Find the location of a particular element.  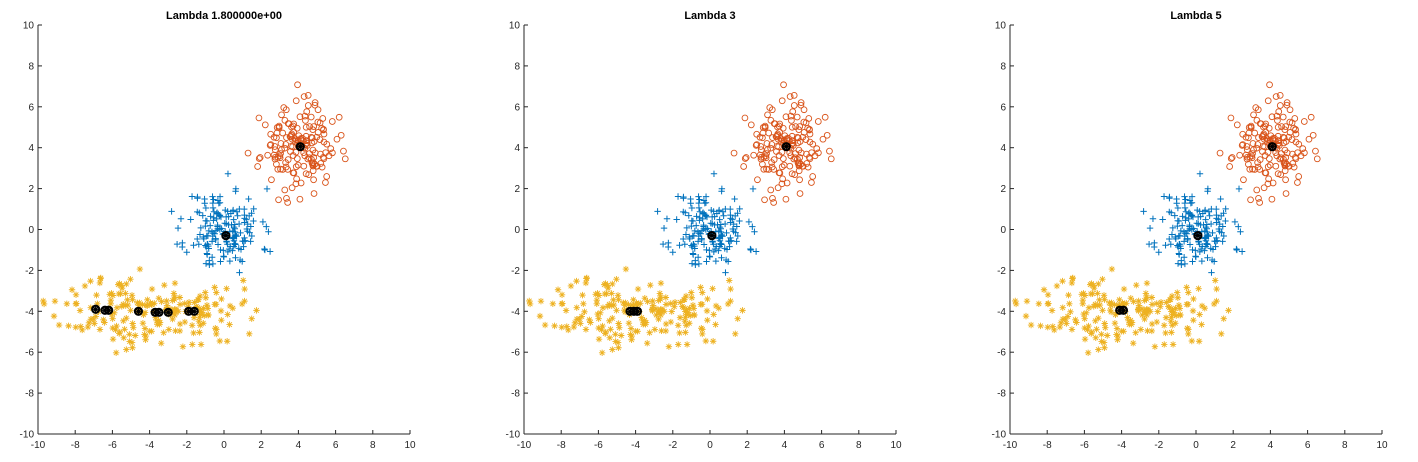

x-tick-label: -4 is located at coordinates (149, 445).